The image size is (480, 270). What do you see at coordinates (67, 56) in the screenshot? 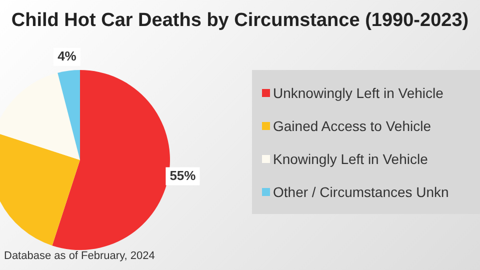
I see `data-label: 4%` at bounding box center [67, 56].